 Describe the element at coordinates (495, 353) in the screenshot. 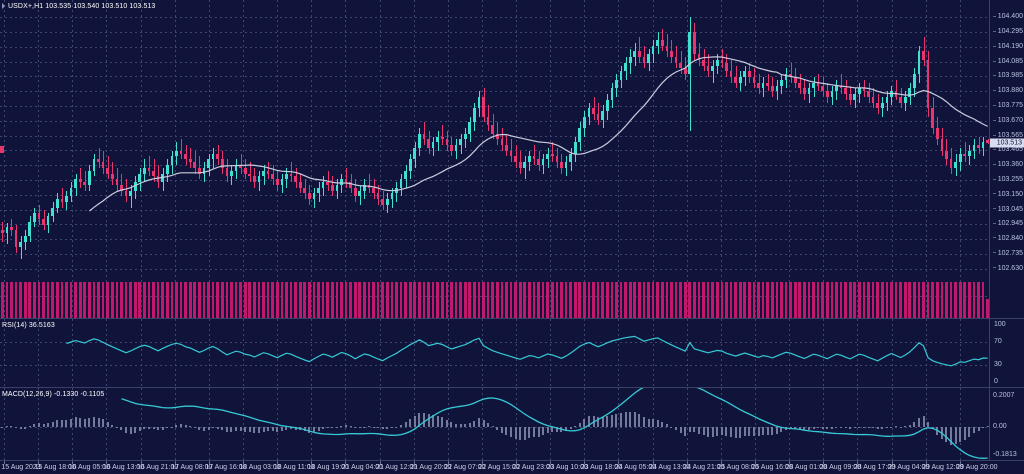

I see `rsi-plot-area` at that location.